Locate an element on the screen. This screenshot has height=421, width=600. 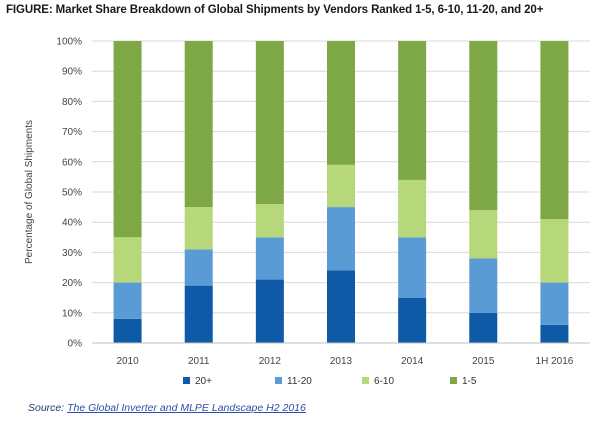
y-tick-label: 0% is located at coordinates (75, 344).